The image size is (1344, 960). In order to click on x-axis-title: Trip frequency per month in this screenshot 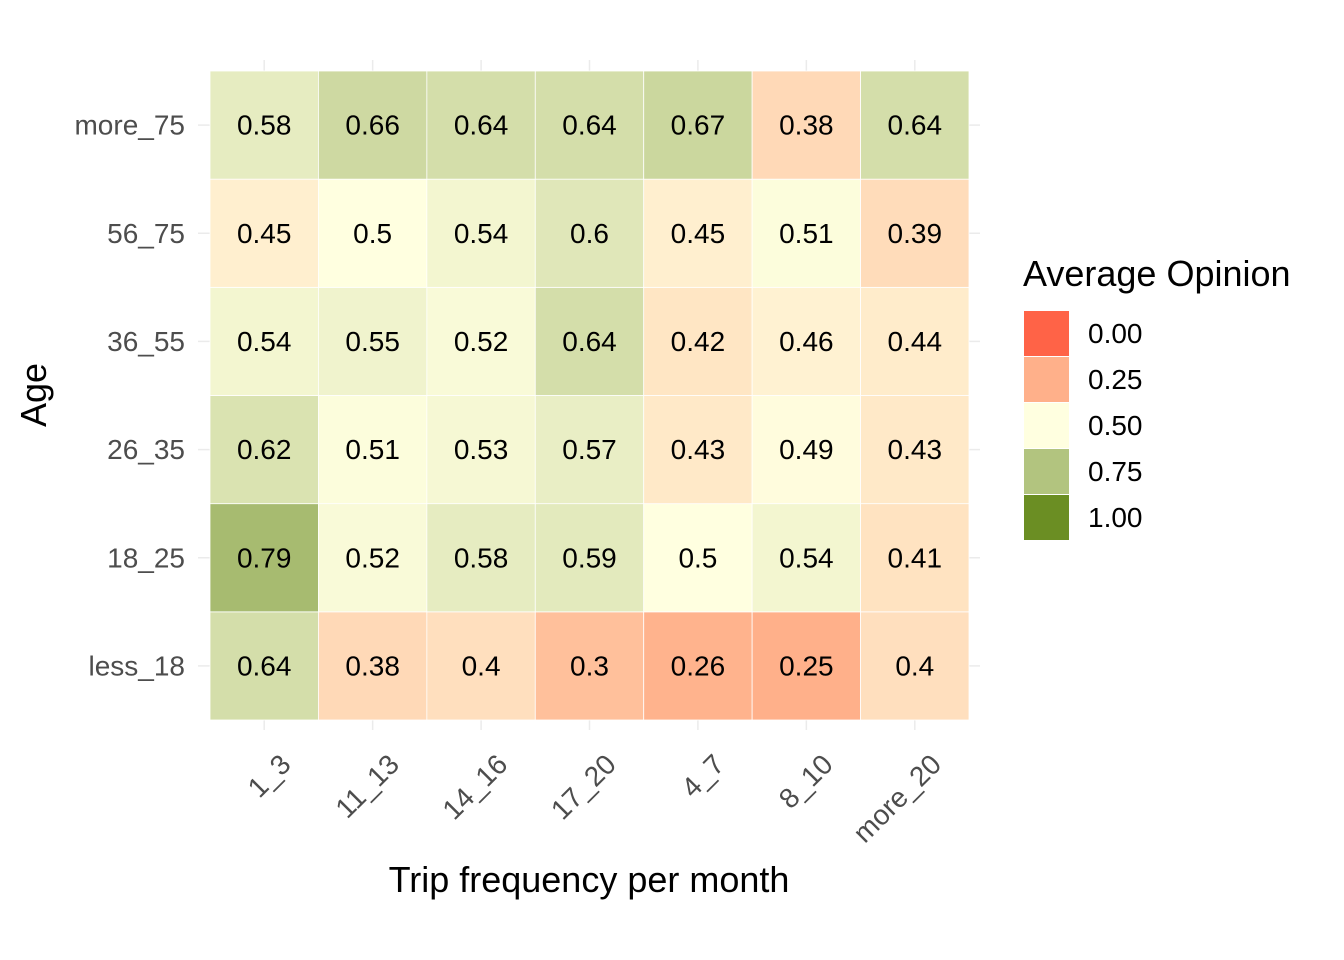, I will do `click(589, 879)`.